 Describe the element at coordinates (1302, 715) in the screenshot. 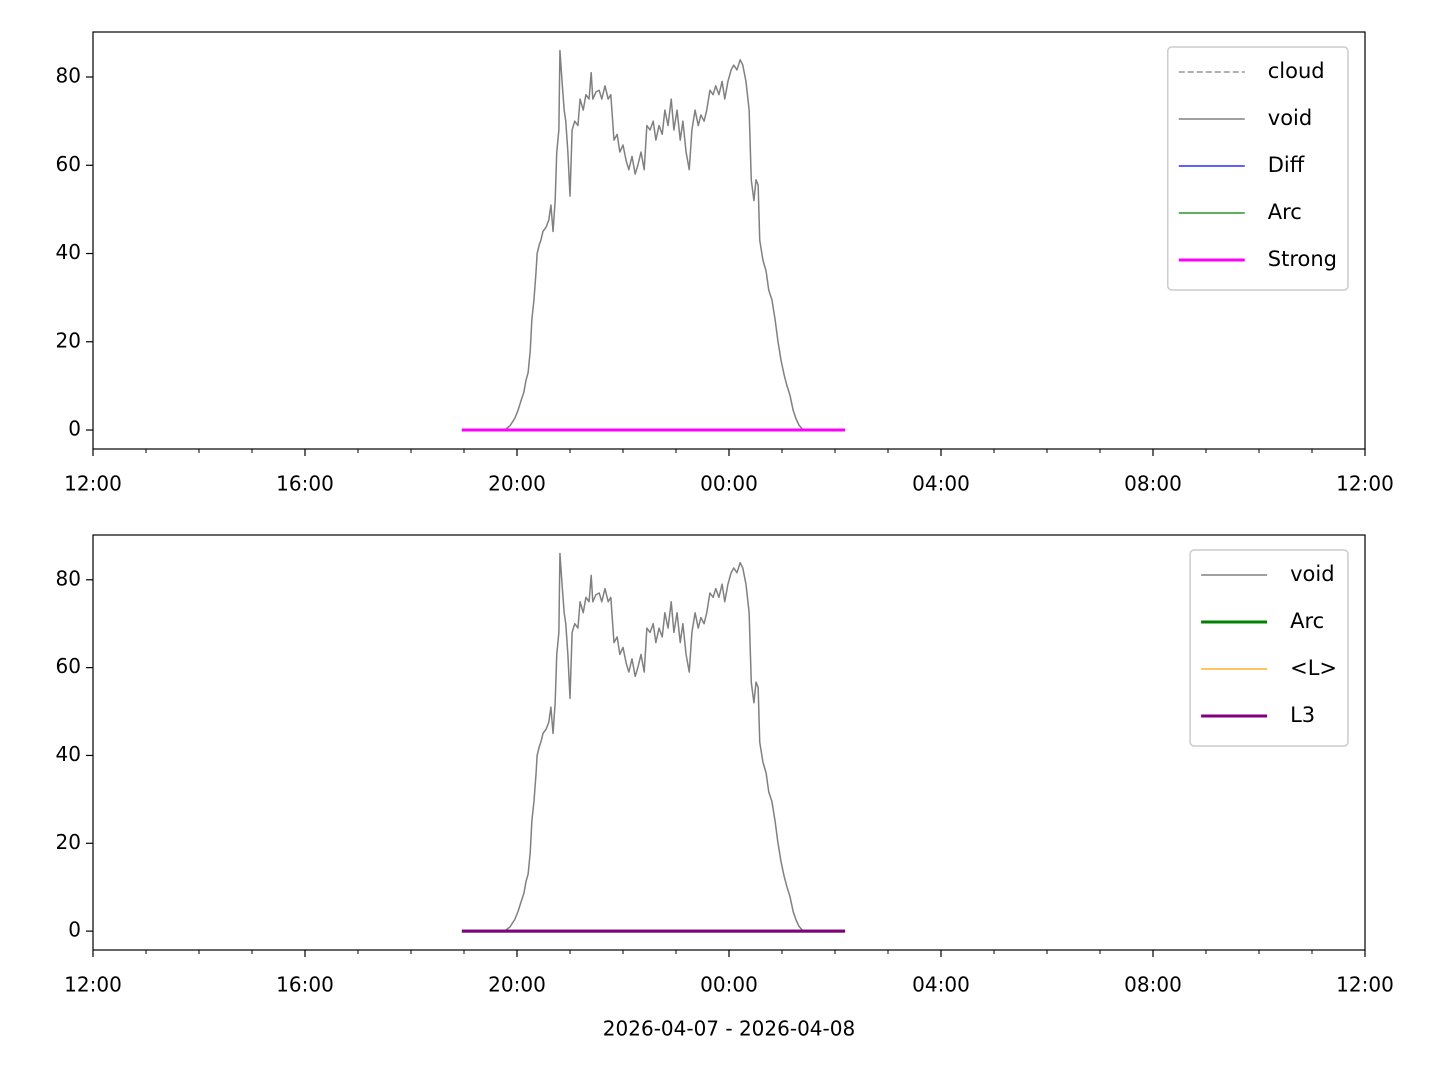

I see `legend-label: L3` at that location.